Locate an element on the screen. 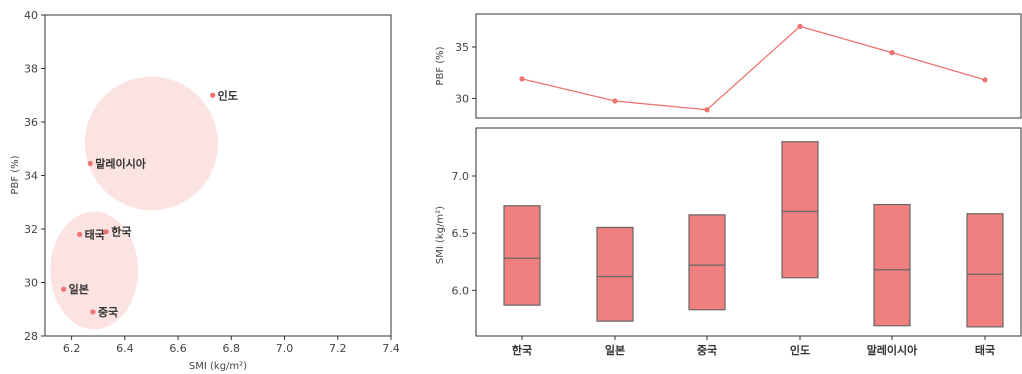  x-tick-label: 6.2 is located at coordinates (72, 348).